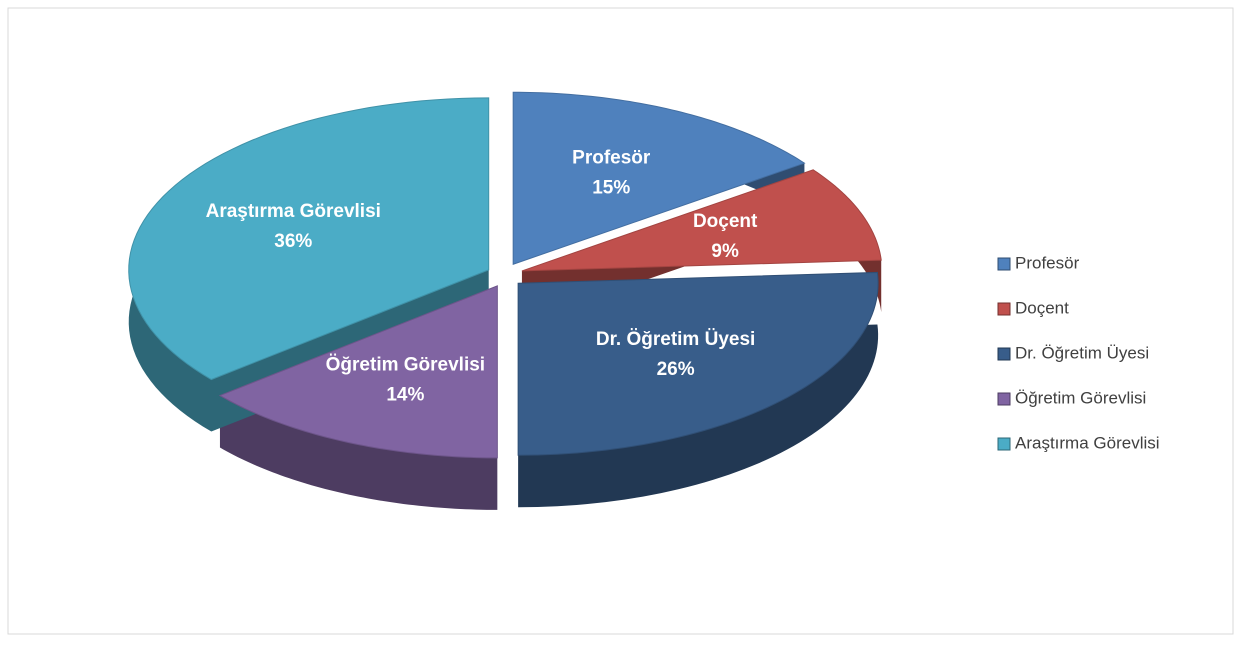 This screenshot has width=1242, height=653. What do you see at coordinates (1042, 307) in the screenshot?
I see `legend-label: Doçent` at bounding box center [1042, 307].